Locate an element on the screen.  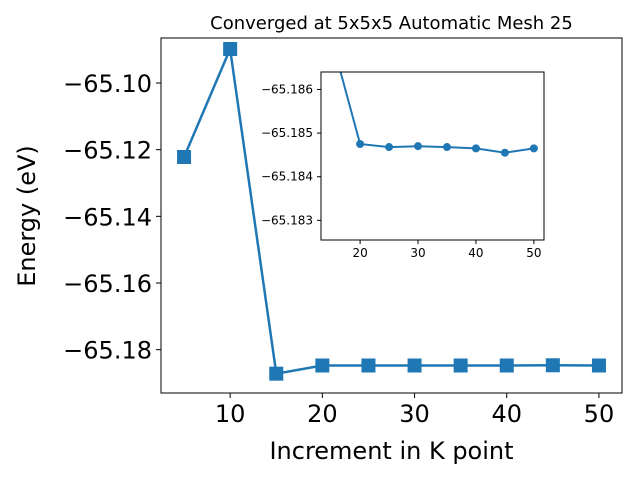
main-x-axis: 10 20 30 40 50 is located at coordinates (414, 410).